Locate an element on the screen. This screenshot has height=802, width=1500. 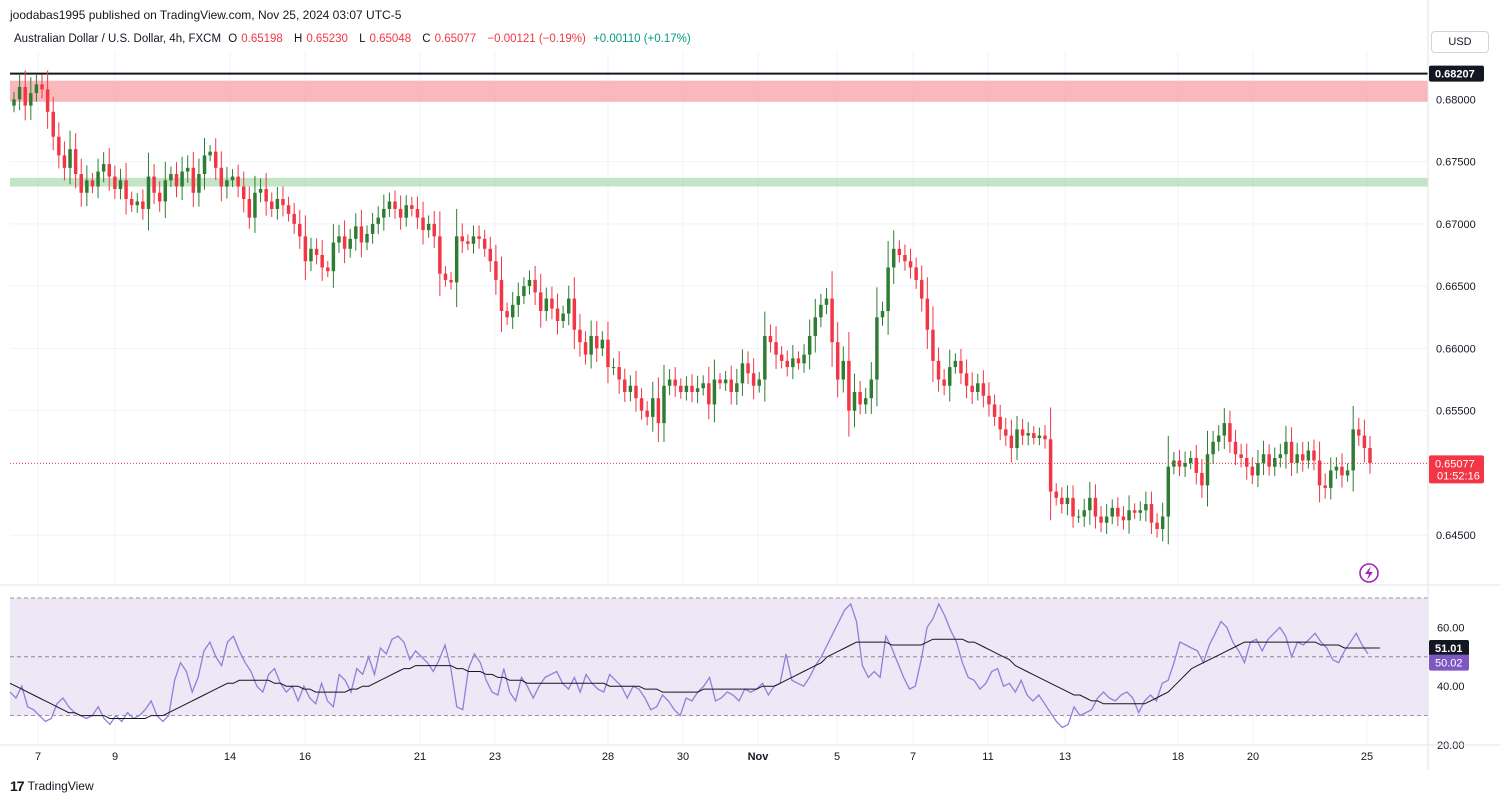
price-tick-label: 0.68000 is located at coordinates (1456, 100).